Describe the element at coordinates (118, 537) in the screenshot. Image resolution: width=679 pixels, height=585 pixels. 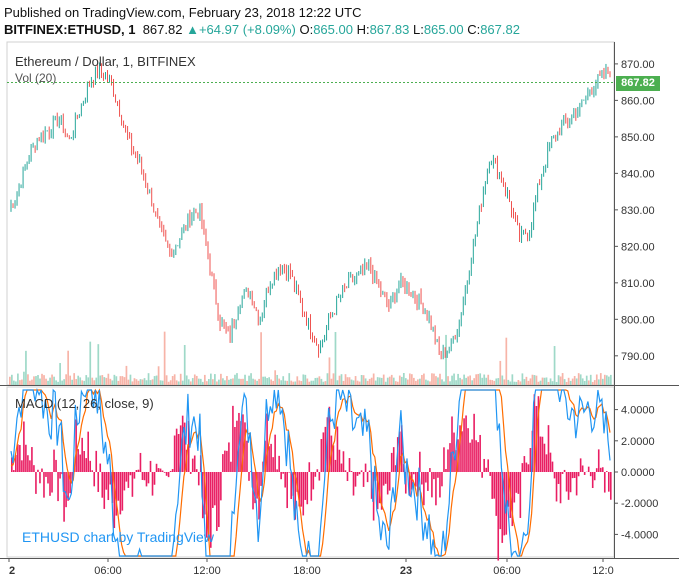
I see `watermark: ETHUSD chart by TradingView` at that location.